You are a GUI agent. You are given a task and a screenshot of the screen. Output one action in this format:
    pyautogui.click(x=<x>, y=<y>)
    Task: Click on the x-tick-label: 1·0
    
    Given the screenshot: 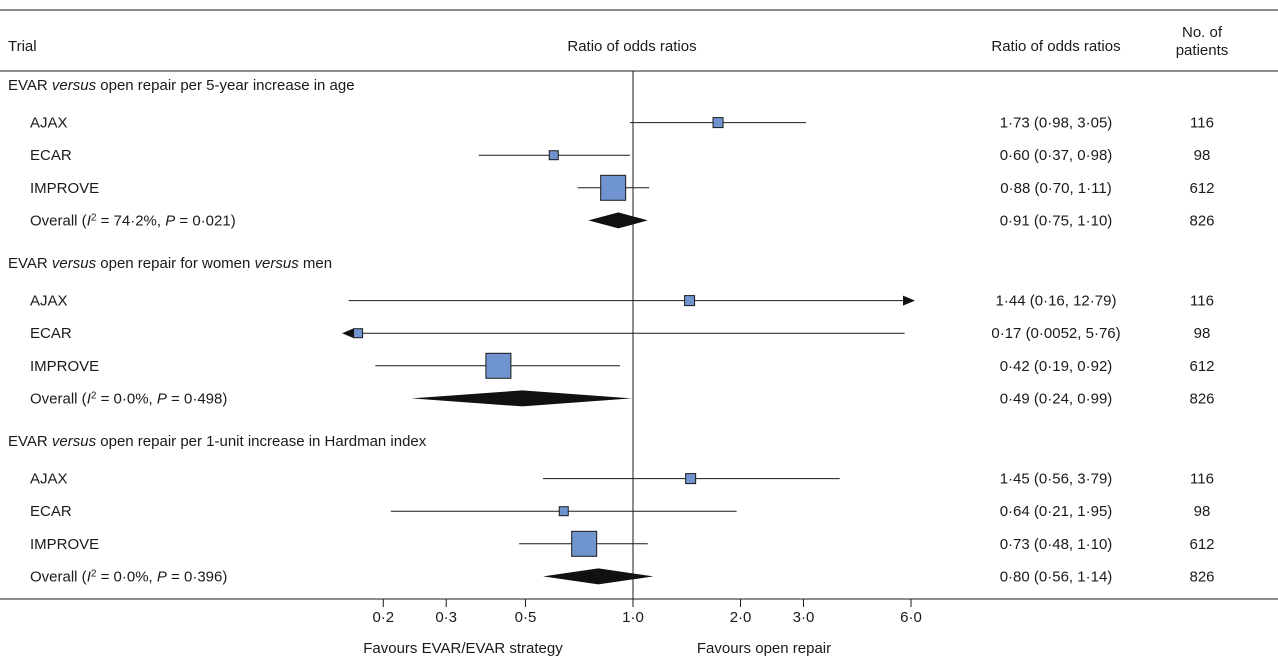 What is the action you would take?
    pyautogui.click(x=633, y=617)
    